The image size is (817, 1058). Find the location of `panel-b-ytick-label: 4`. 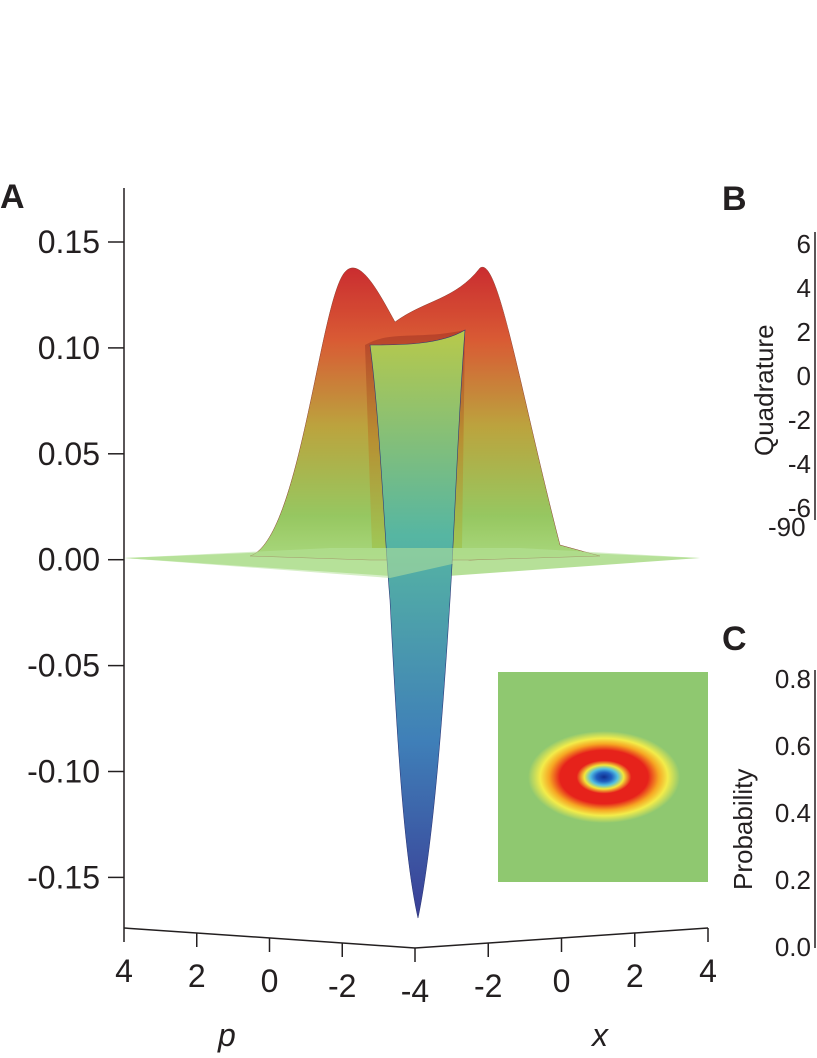

panel-b-ytick-label: 4 is located at coordinates (804, 288).